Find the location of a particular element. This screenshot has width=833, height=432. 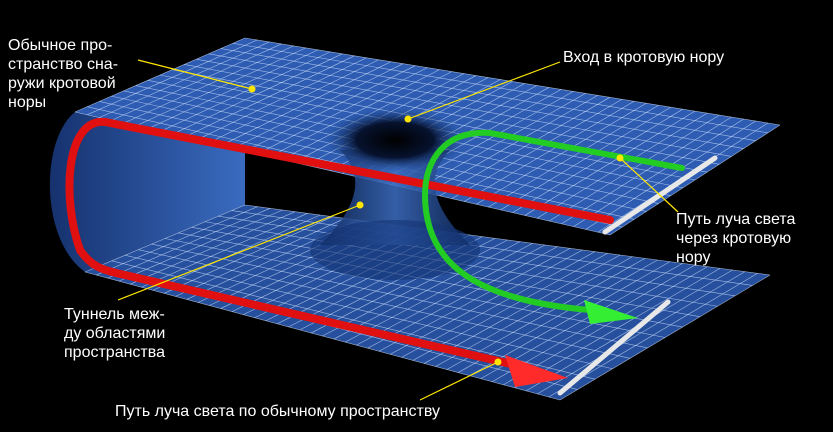

leader-through is located at coordinates (649, 185).